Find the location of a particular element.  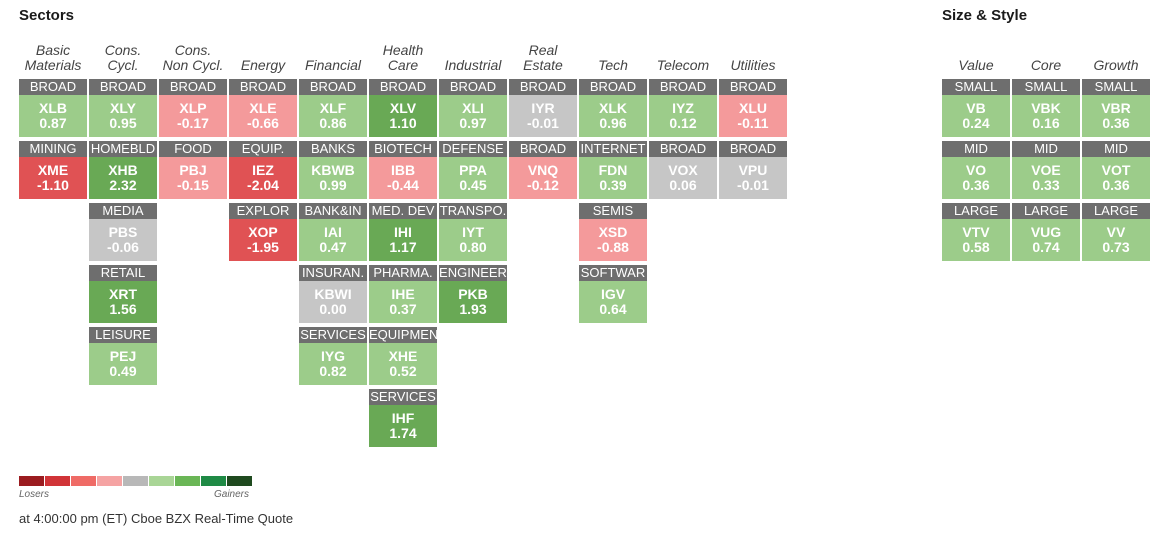

etf-tile: BROAD IYR -0.01 is located at coordinates (543, 108).